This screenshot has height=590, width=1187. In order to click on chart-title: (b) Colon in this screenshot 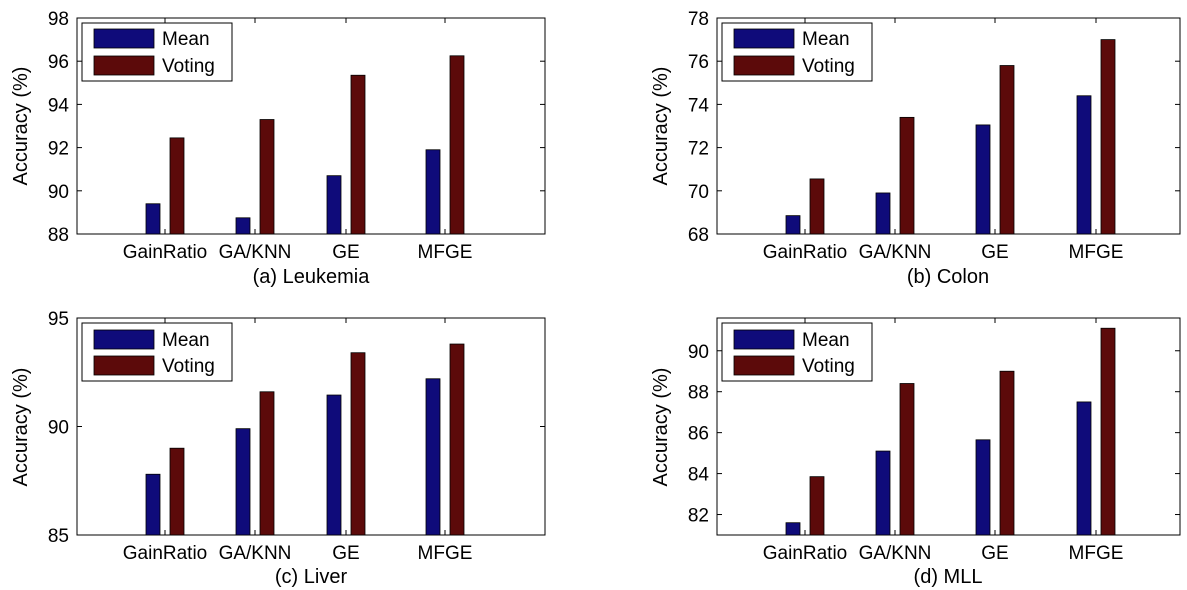, I will do `click(948, 277)`.